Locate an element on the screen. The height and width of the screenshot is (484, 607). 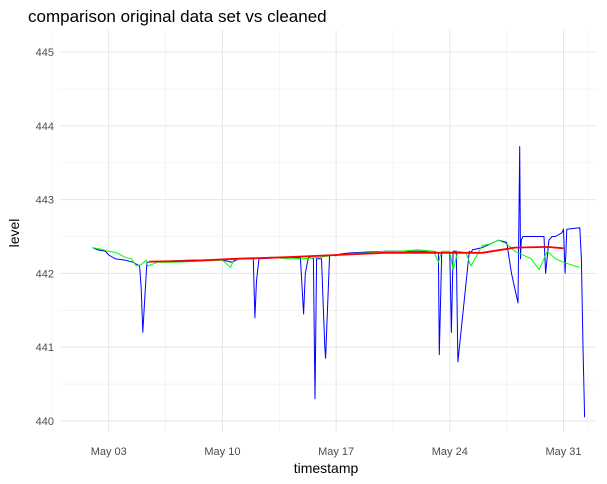
y-tick-label: 440 is located at coordinates (45, 422).